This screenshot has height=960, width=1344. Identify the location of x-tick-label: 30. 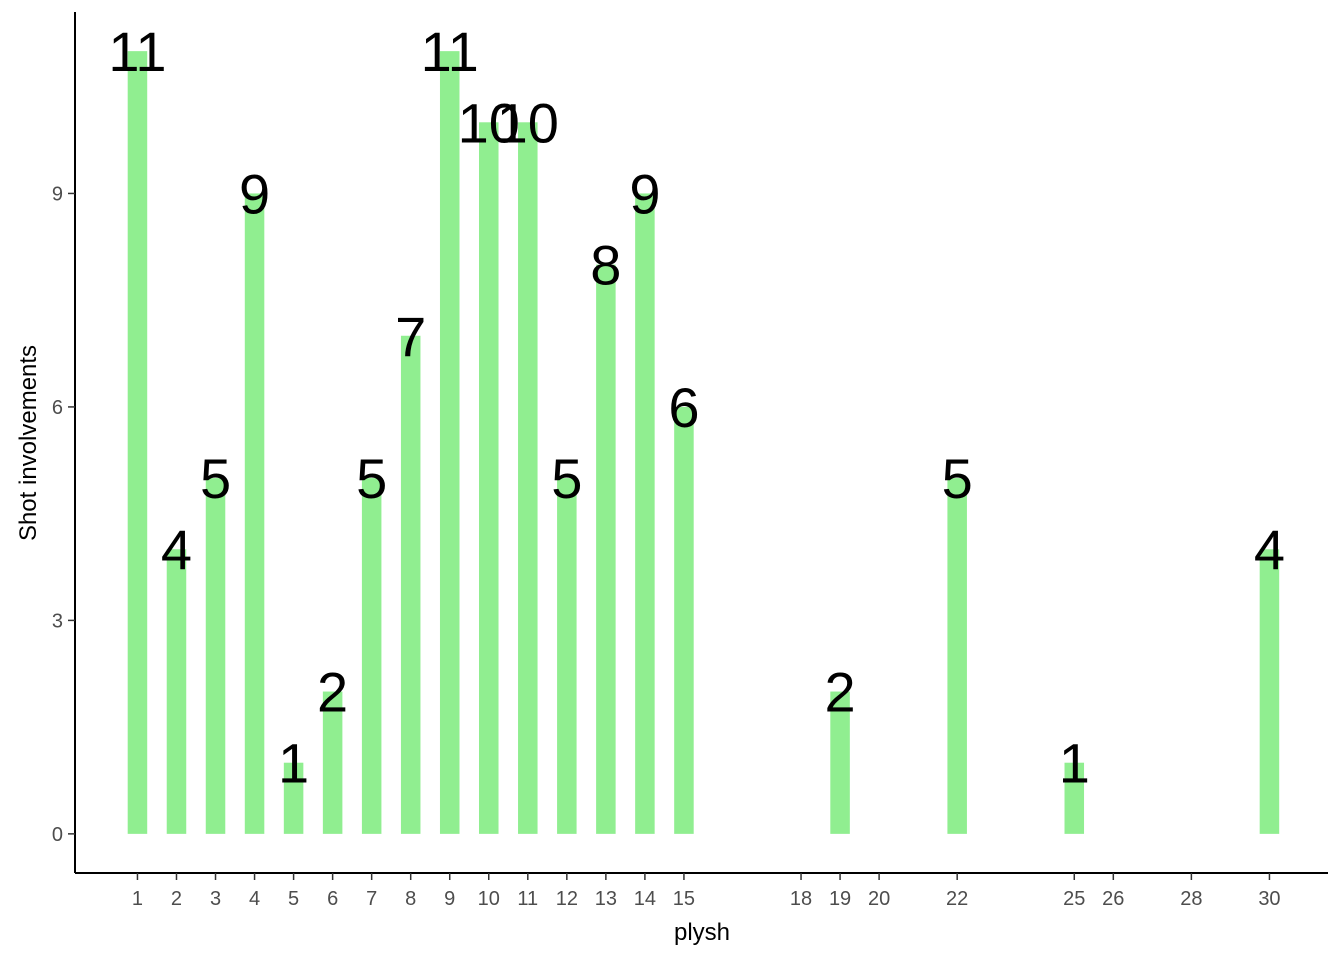
(1269, 899).